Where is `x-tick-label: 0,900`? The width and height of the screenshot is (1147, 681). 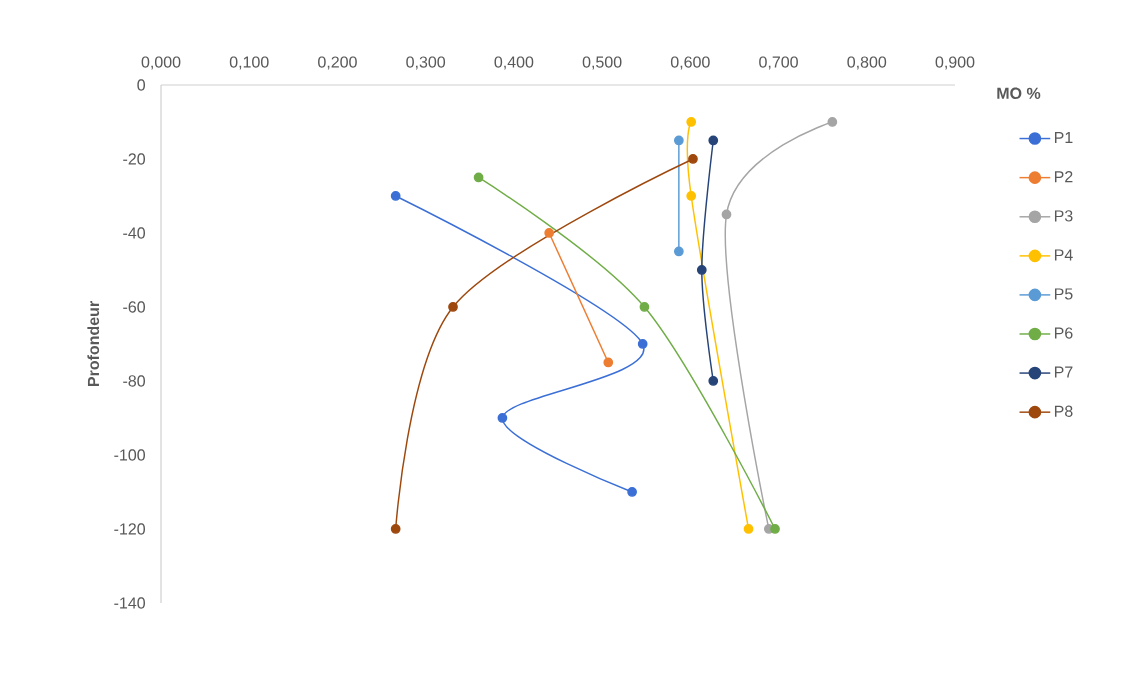
x-tick-label: 0,900 is located at coordinates (955, 63).